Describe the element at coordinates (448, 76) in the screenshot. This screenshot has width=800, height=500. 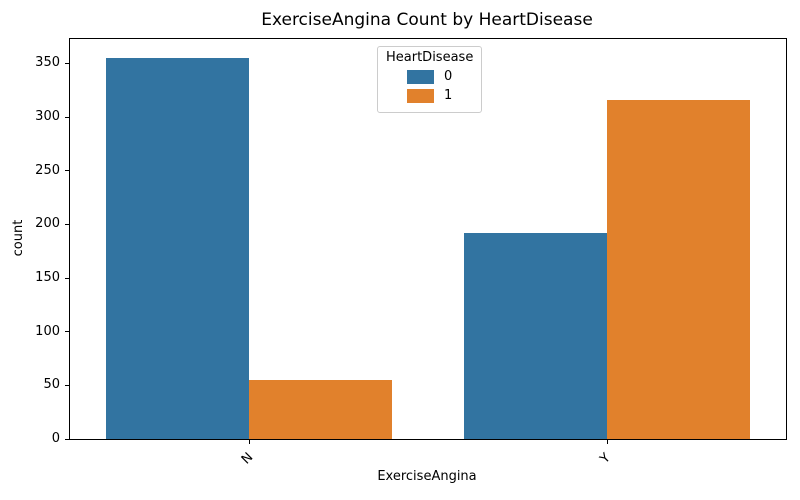
I see `legend-entry-label: 0` at that location.